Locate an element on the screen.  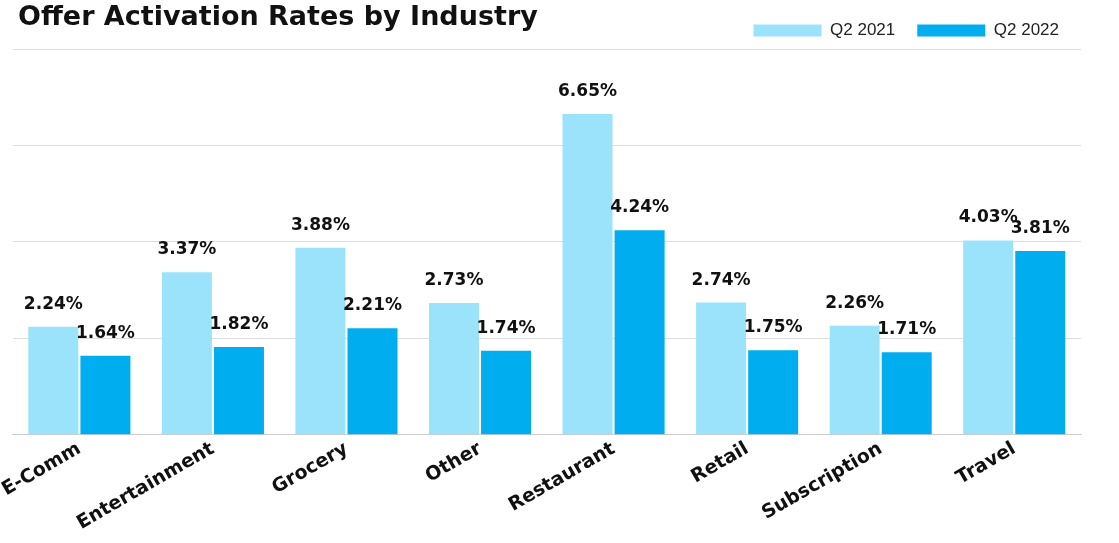
chart-title: Offer Activation Rates by Industry is located at coordinates (278, 15).